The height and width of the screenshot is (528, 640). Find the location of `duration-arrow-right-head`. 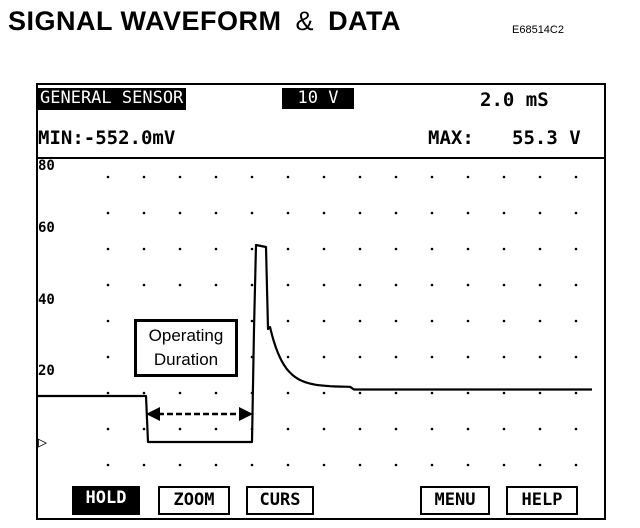

duration-arrow-right-head is located at coordinates (246, 414).